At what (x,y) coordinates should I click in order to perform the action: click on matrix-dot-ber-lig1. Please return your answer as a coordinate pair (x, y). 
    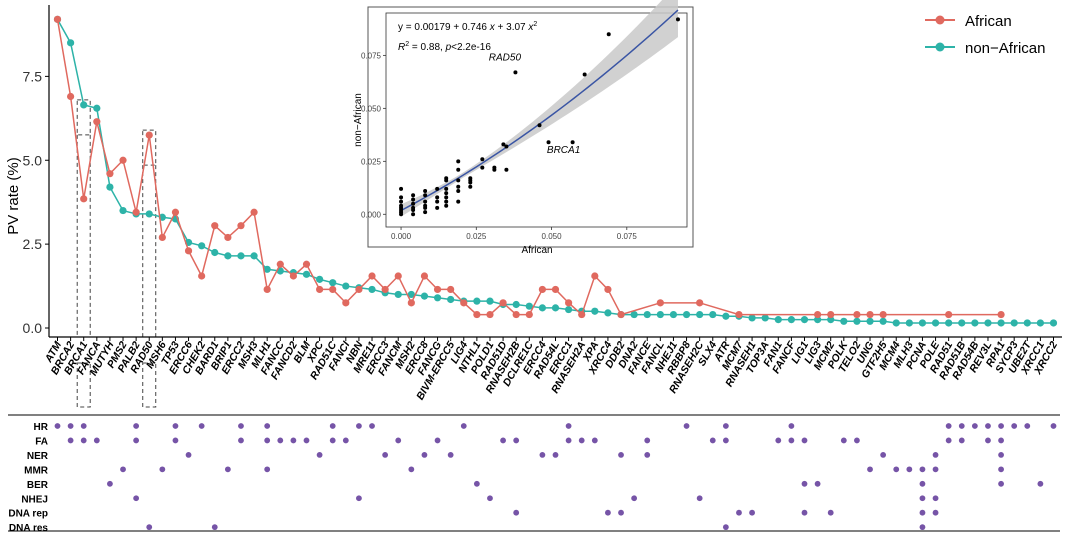
    Looking at the image, I should click on (804, 483).